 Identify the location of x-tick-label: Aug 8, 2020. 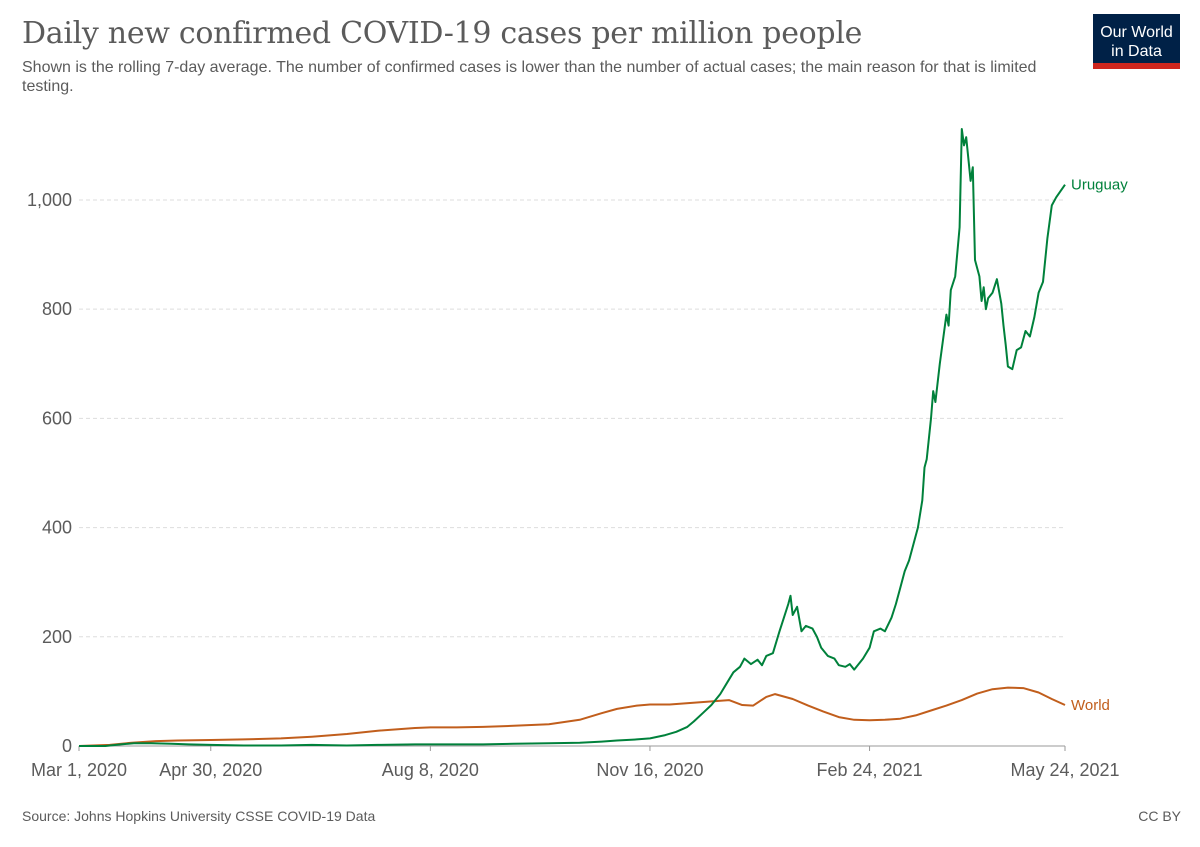
(430, 770).